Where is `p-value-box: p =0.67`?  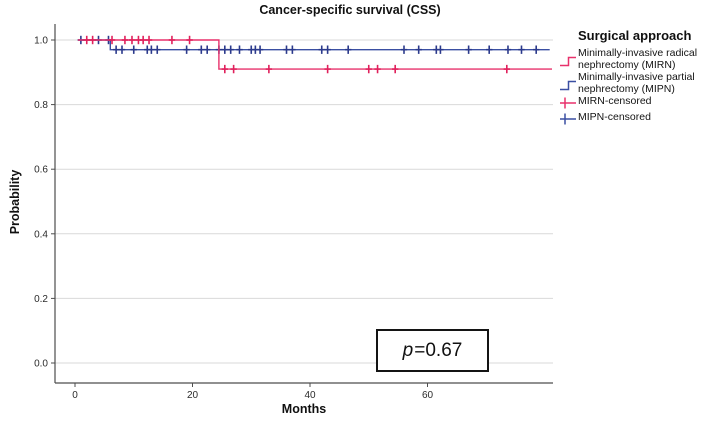
p-value-box: p =0.67 is located at coordinates (432, 350).